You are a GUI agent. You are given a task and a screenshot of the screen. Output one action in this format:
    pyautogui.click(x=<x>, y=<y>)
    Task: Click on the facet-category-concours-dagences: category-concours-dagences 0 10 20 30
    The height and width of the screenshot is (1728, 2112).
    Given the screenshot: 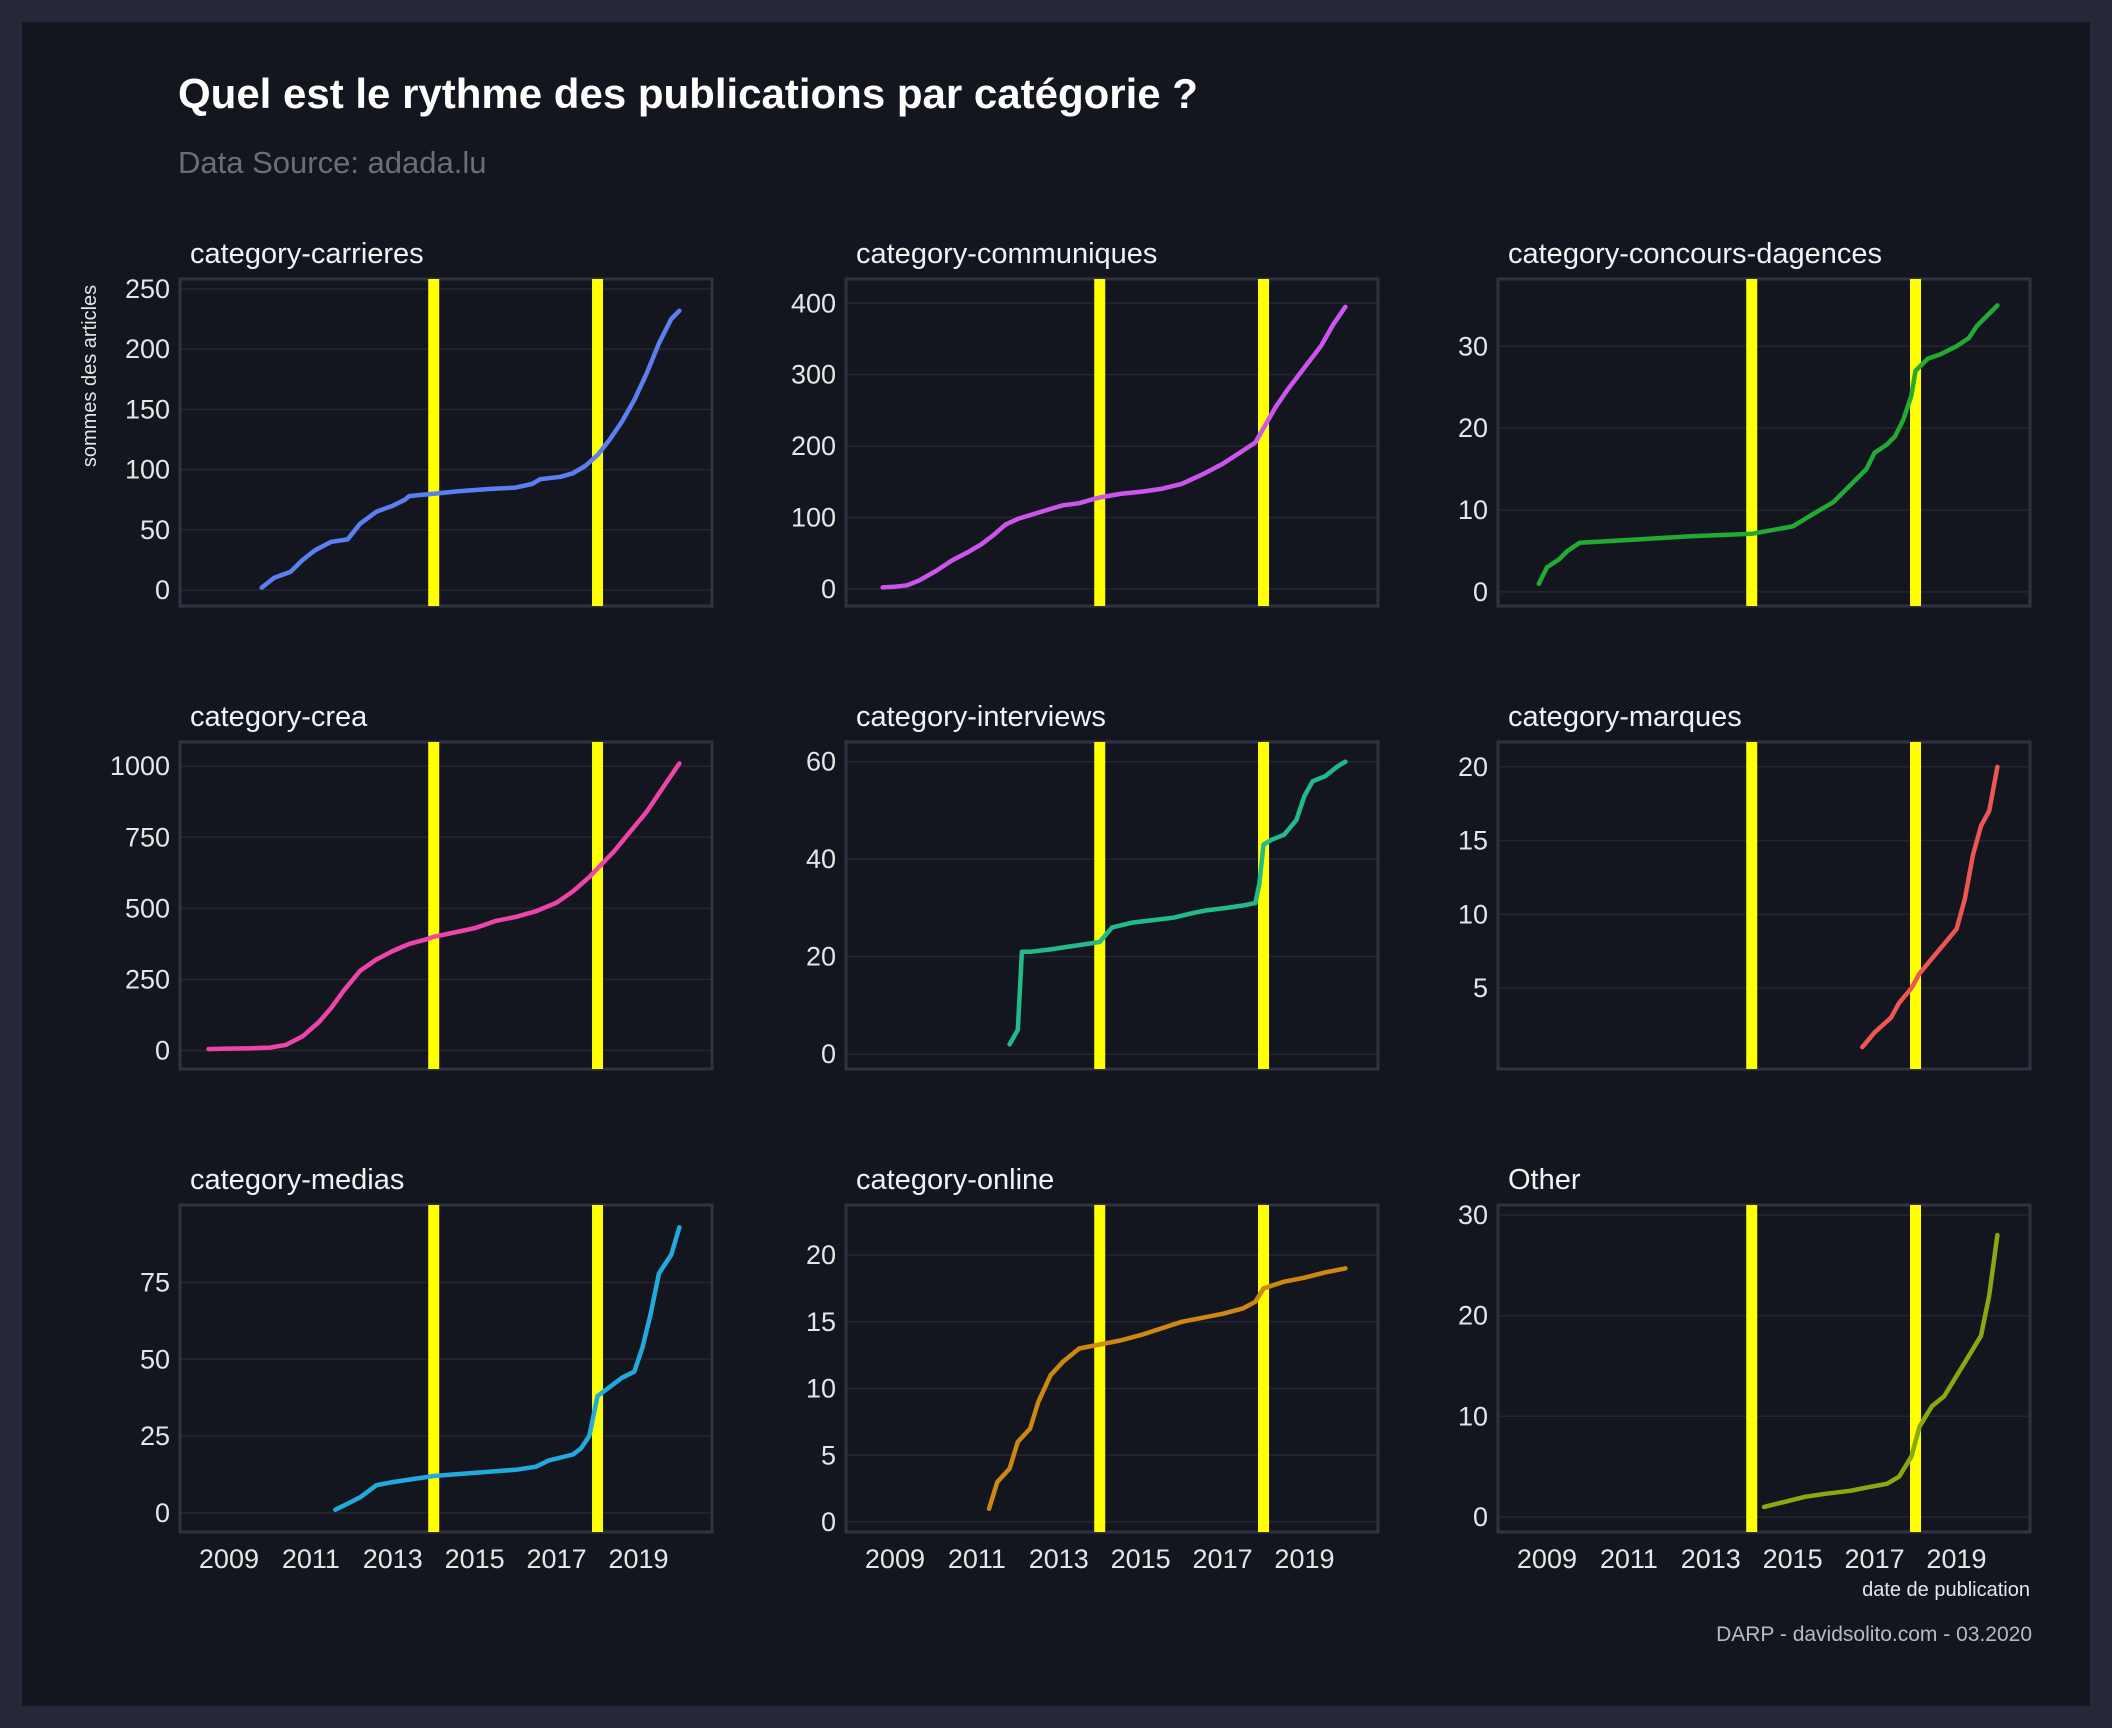 What is the action you would take?
    pyautogui.click(x=1745, y=423)
    